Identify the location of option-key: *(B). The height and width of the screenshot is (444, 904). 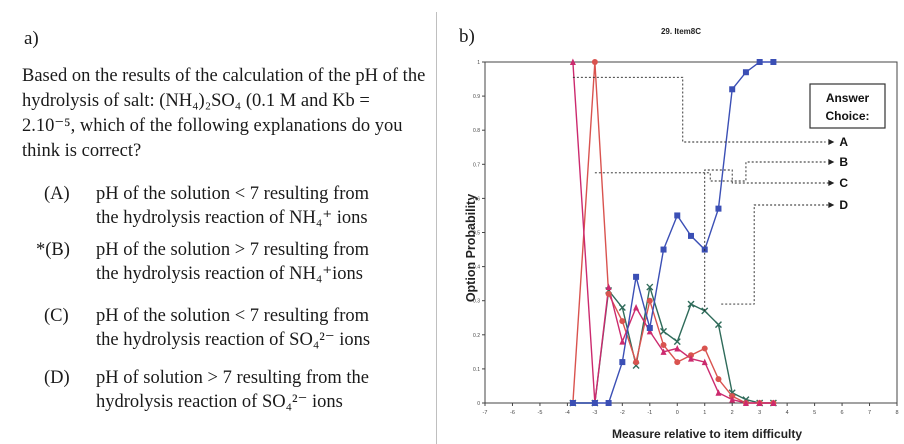
(53, 250).